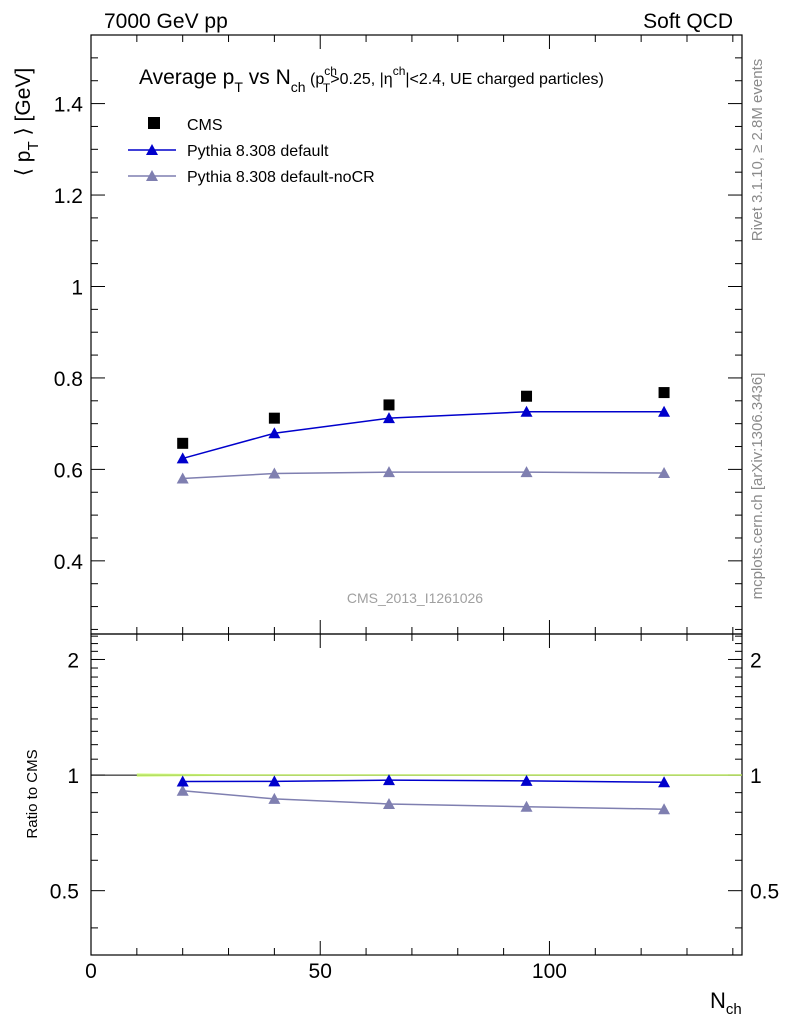 Image resolution: width=786 pixels, height=1029 pixels. Describe the element at coordinates (68, 379) in the screenshot. I see `main-y-tick-label: 0.8` at that location.